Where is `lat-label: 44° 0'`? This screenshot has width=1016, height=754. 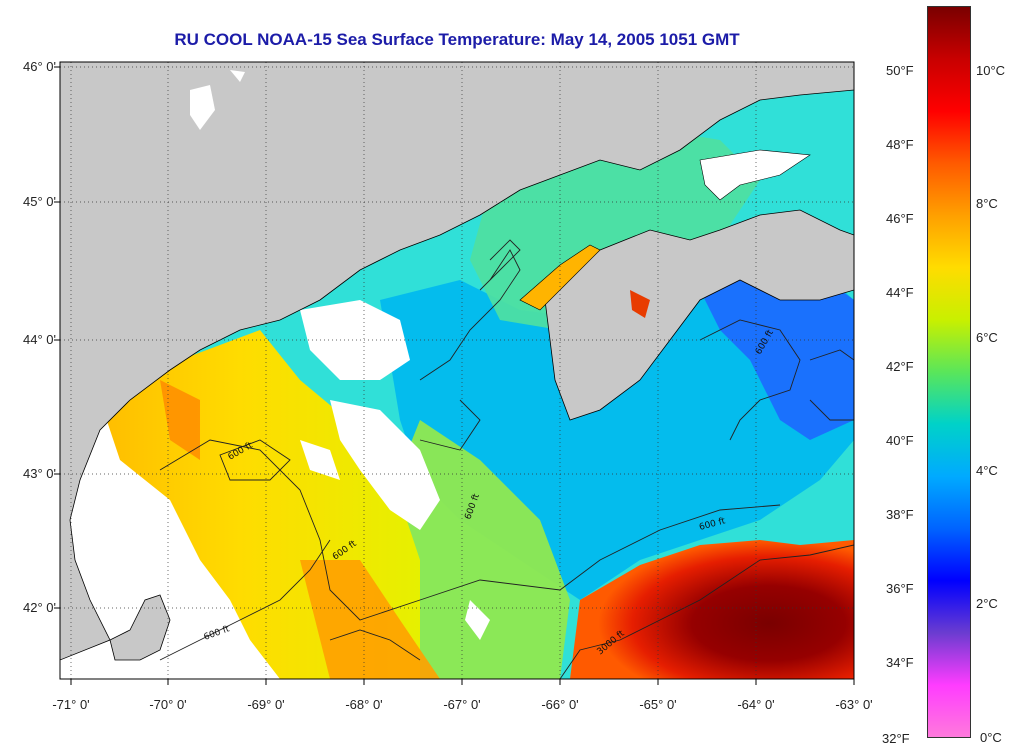
lat-label: 44° 0' is located at coordinates (39, 339).